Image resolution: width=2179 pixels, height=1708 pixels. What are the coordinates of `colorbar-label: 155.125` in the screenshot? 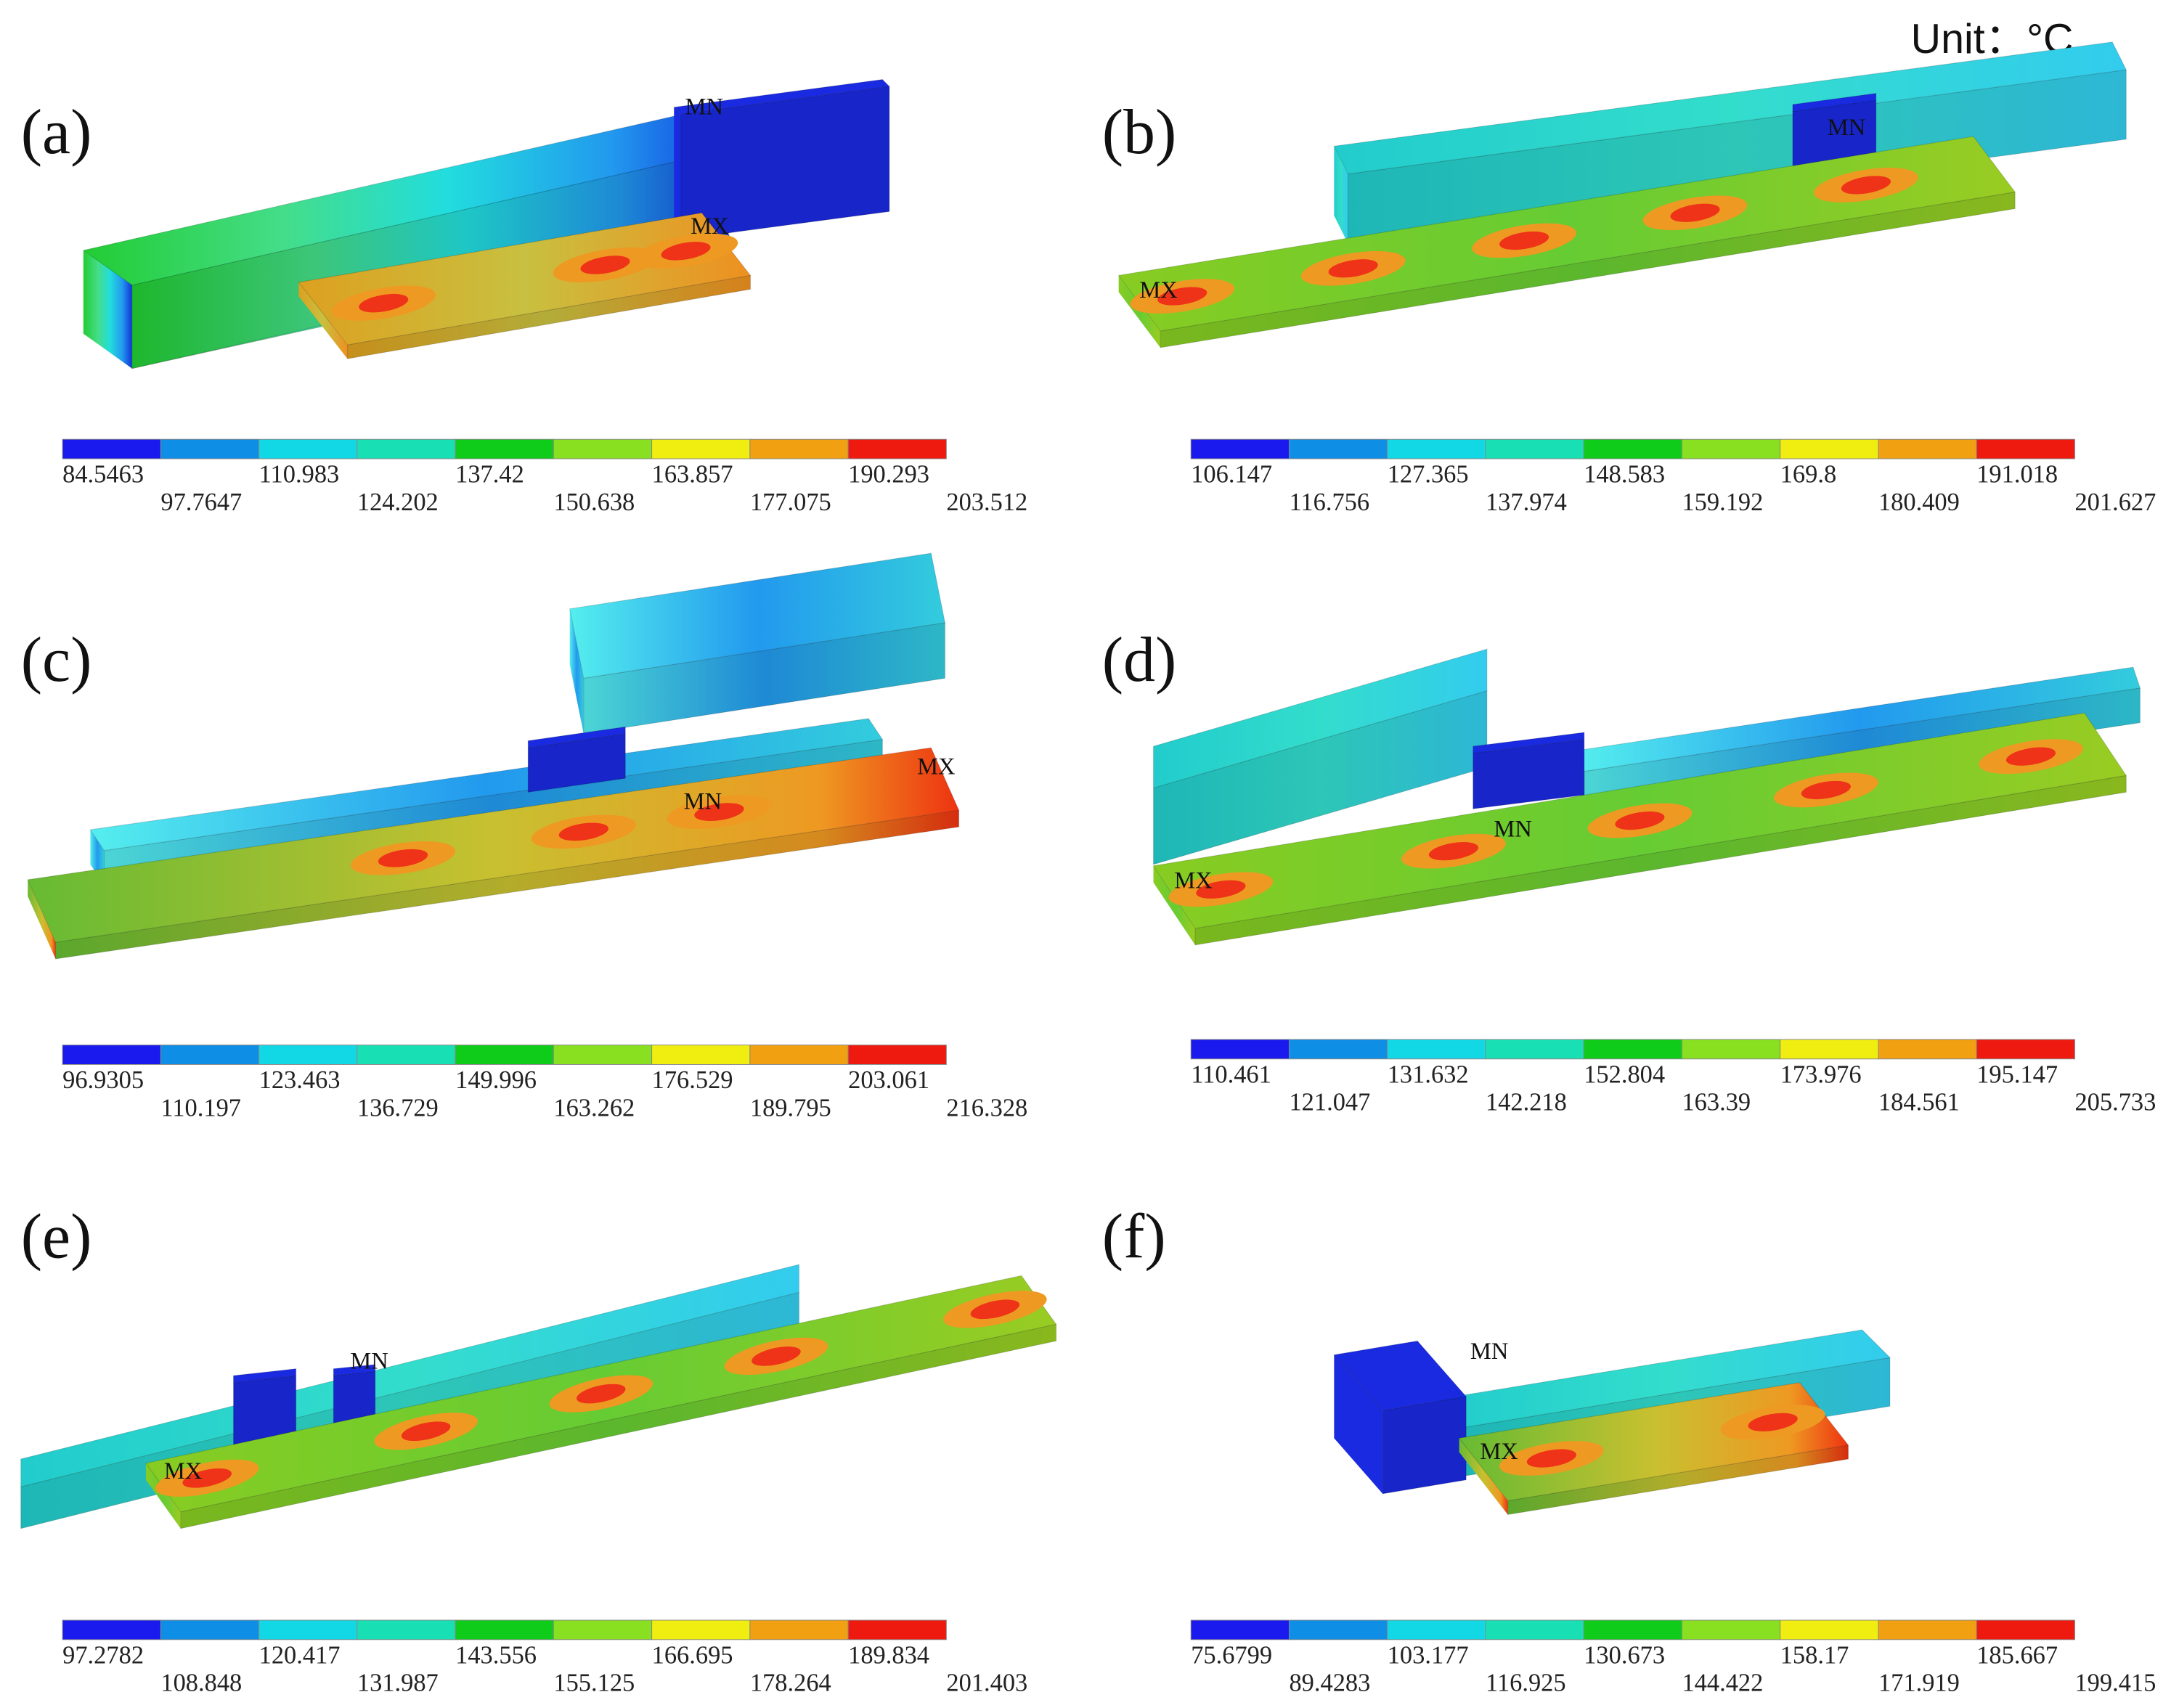 It's located at (594, 1683).